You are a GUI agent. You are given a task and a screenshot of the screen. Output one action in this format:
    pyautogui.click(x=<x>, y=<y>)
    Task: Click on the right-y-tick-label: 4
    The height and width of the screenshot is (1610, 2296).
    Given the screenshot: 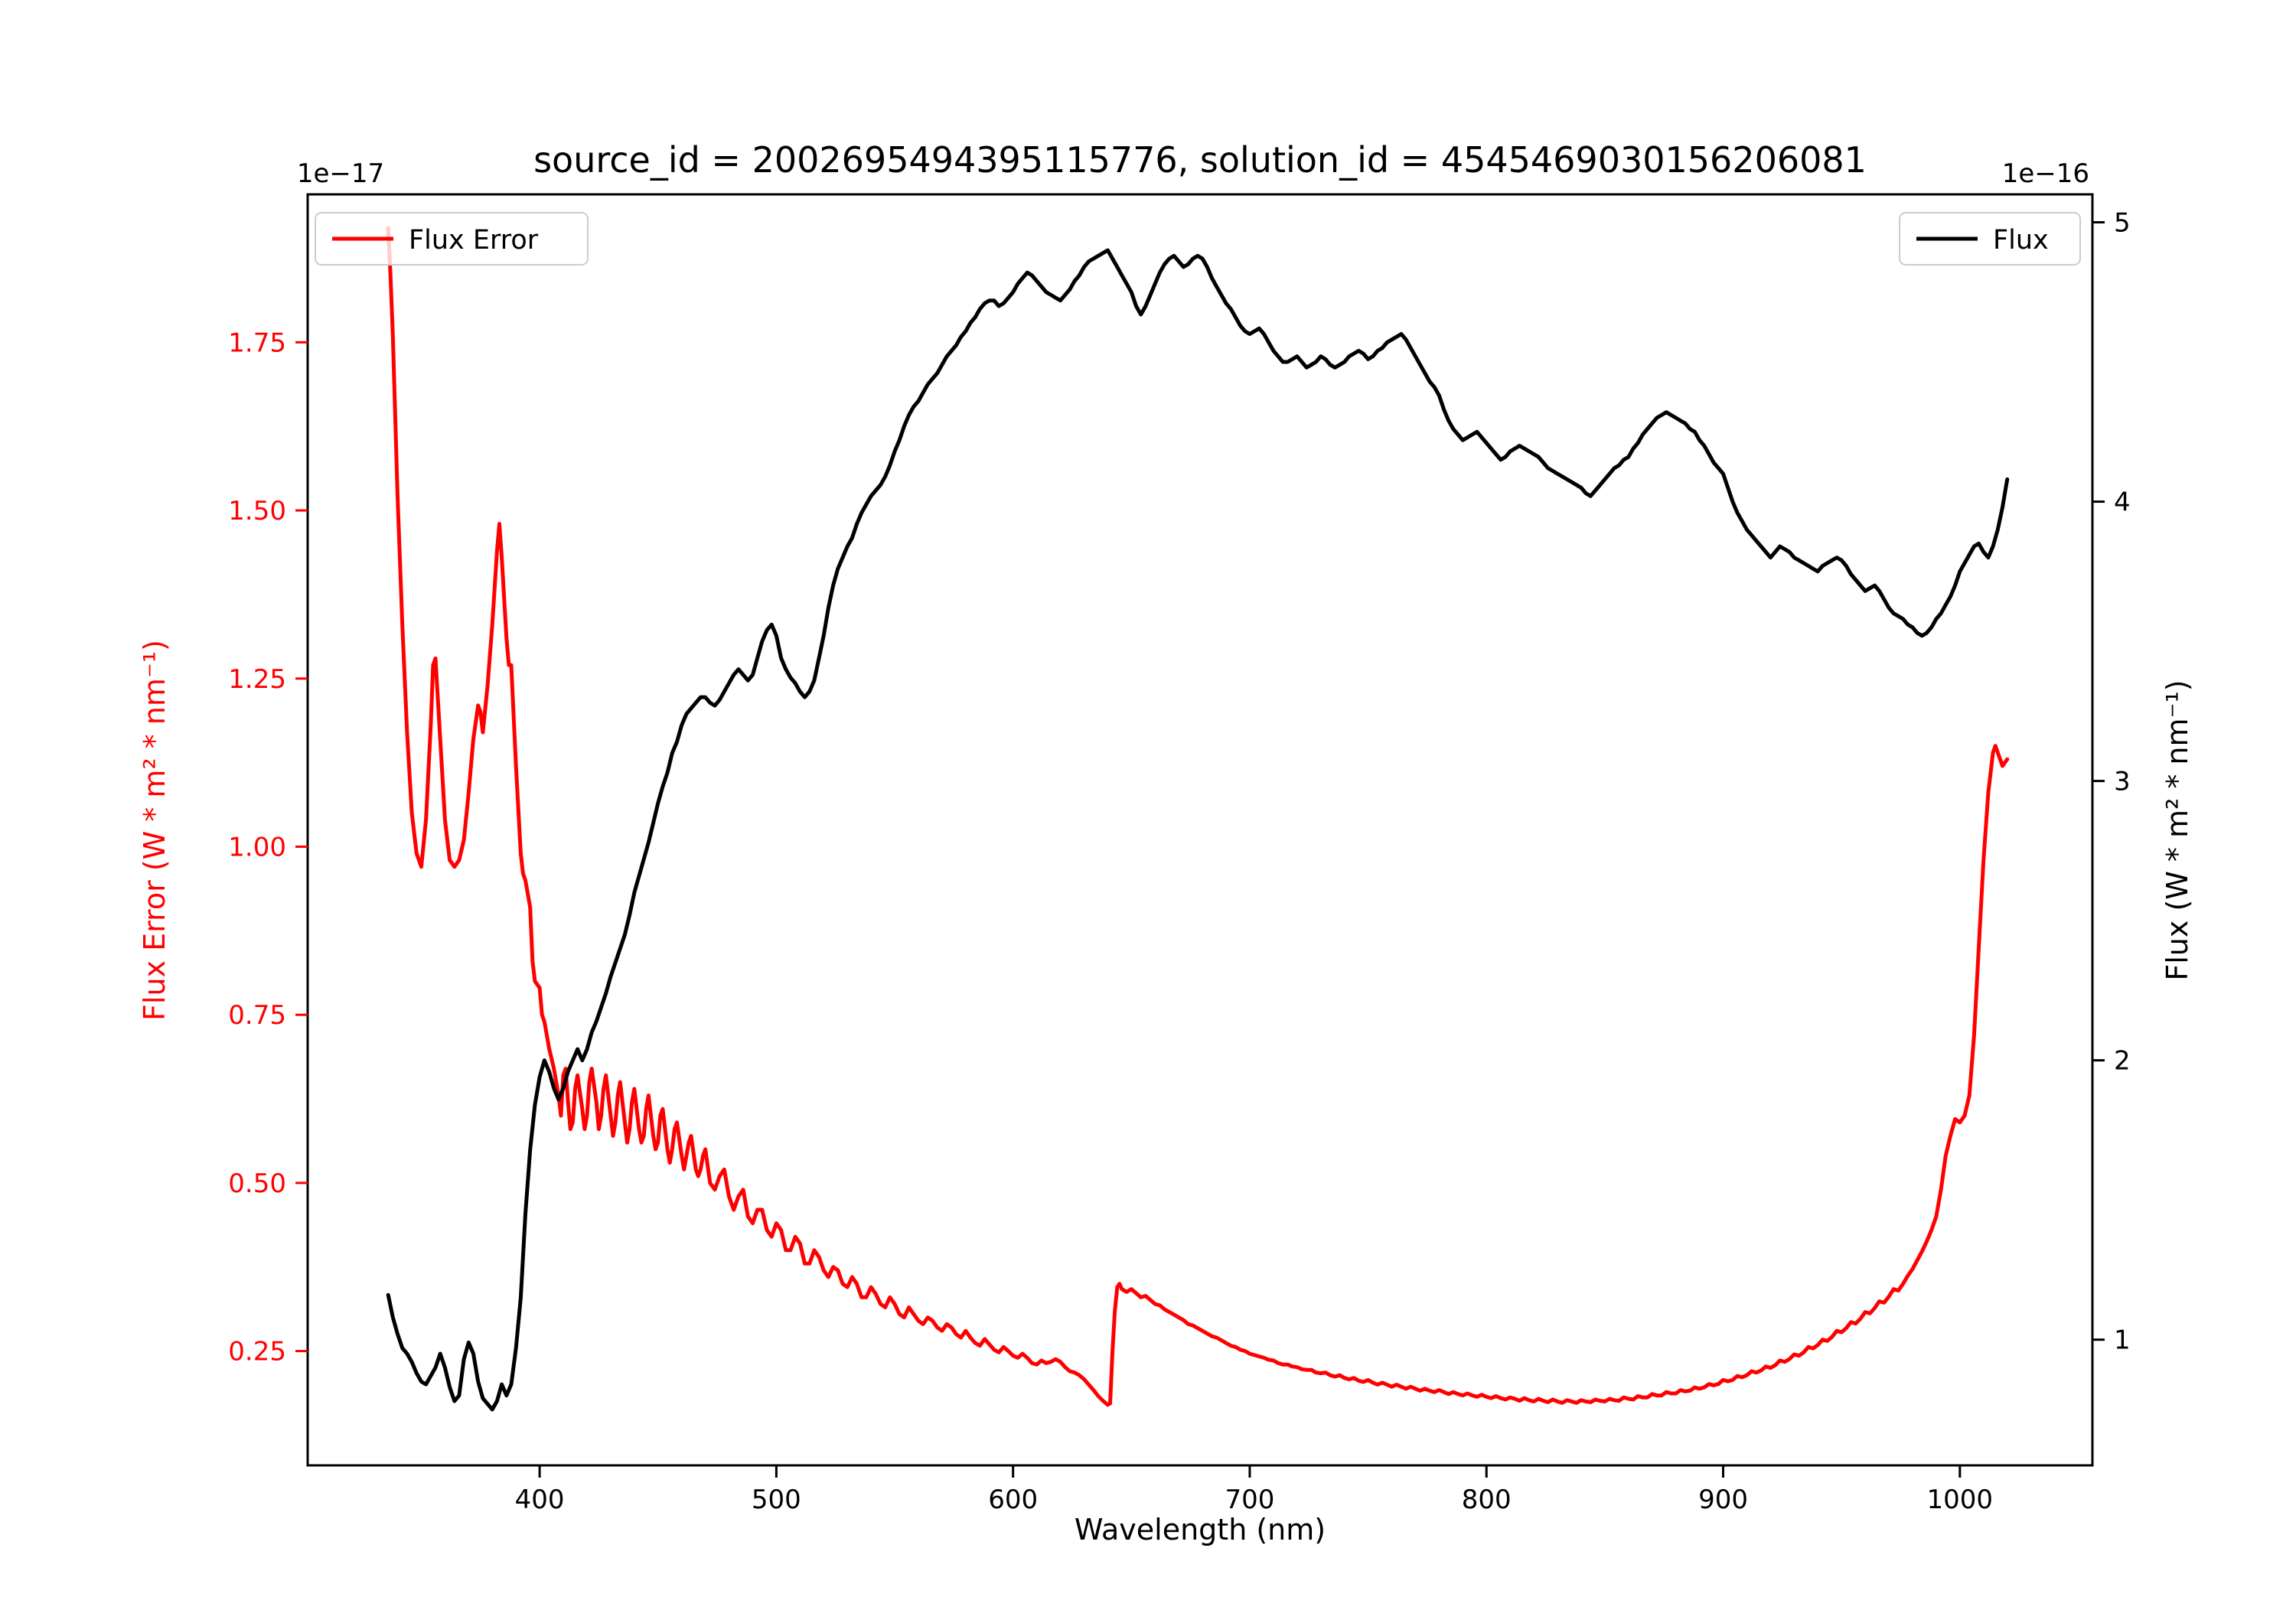 What is the action you would take?
    pyautogui.click(x=2122, y=503)
    